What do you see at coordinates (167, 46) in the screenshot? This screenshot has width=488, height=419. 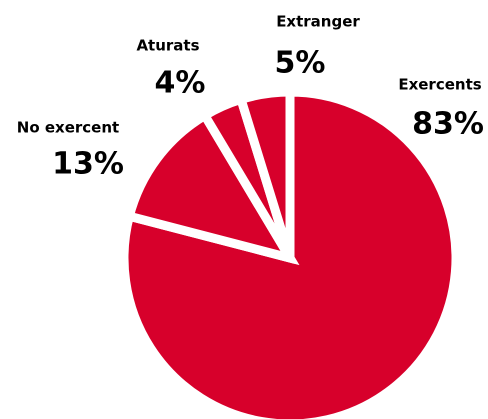 I see `slice-name: Aturats` at bounding box center [167, 46].